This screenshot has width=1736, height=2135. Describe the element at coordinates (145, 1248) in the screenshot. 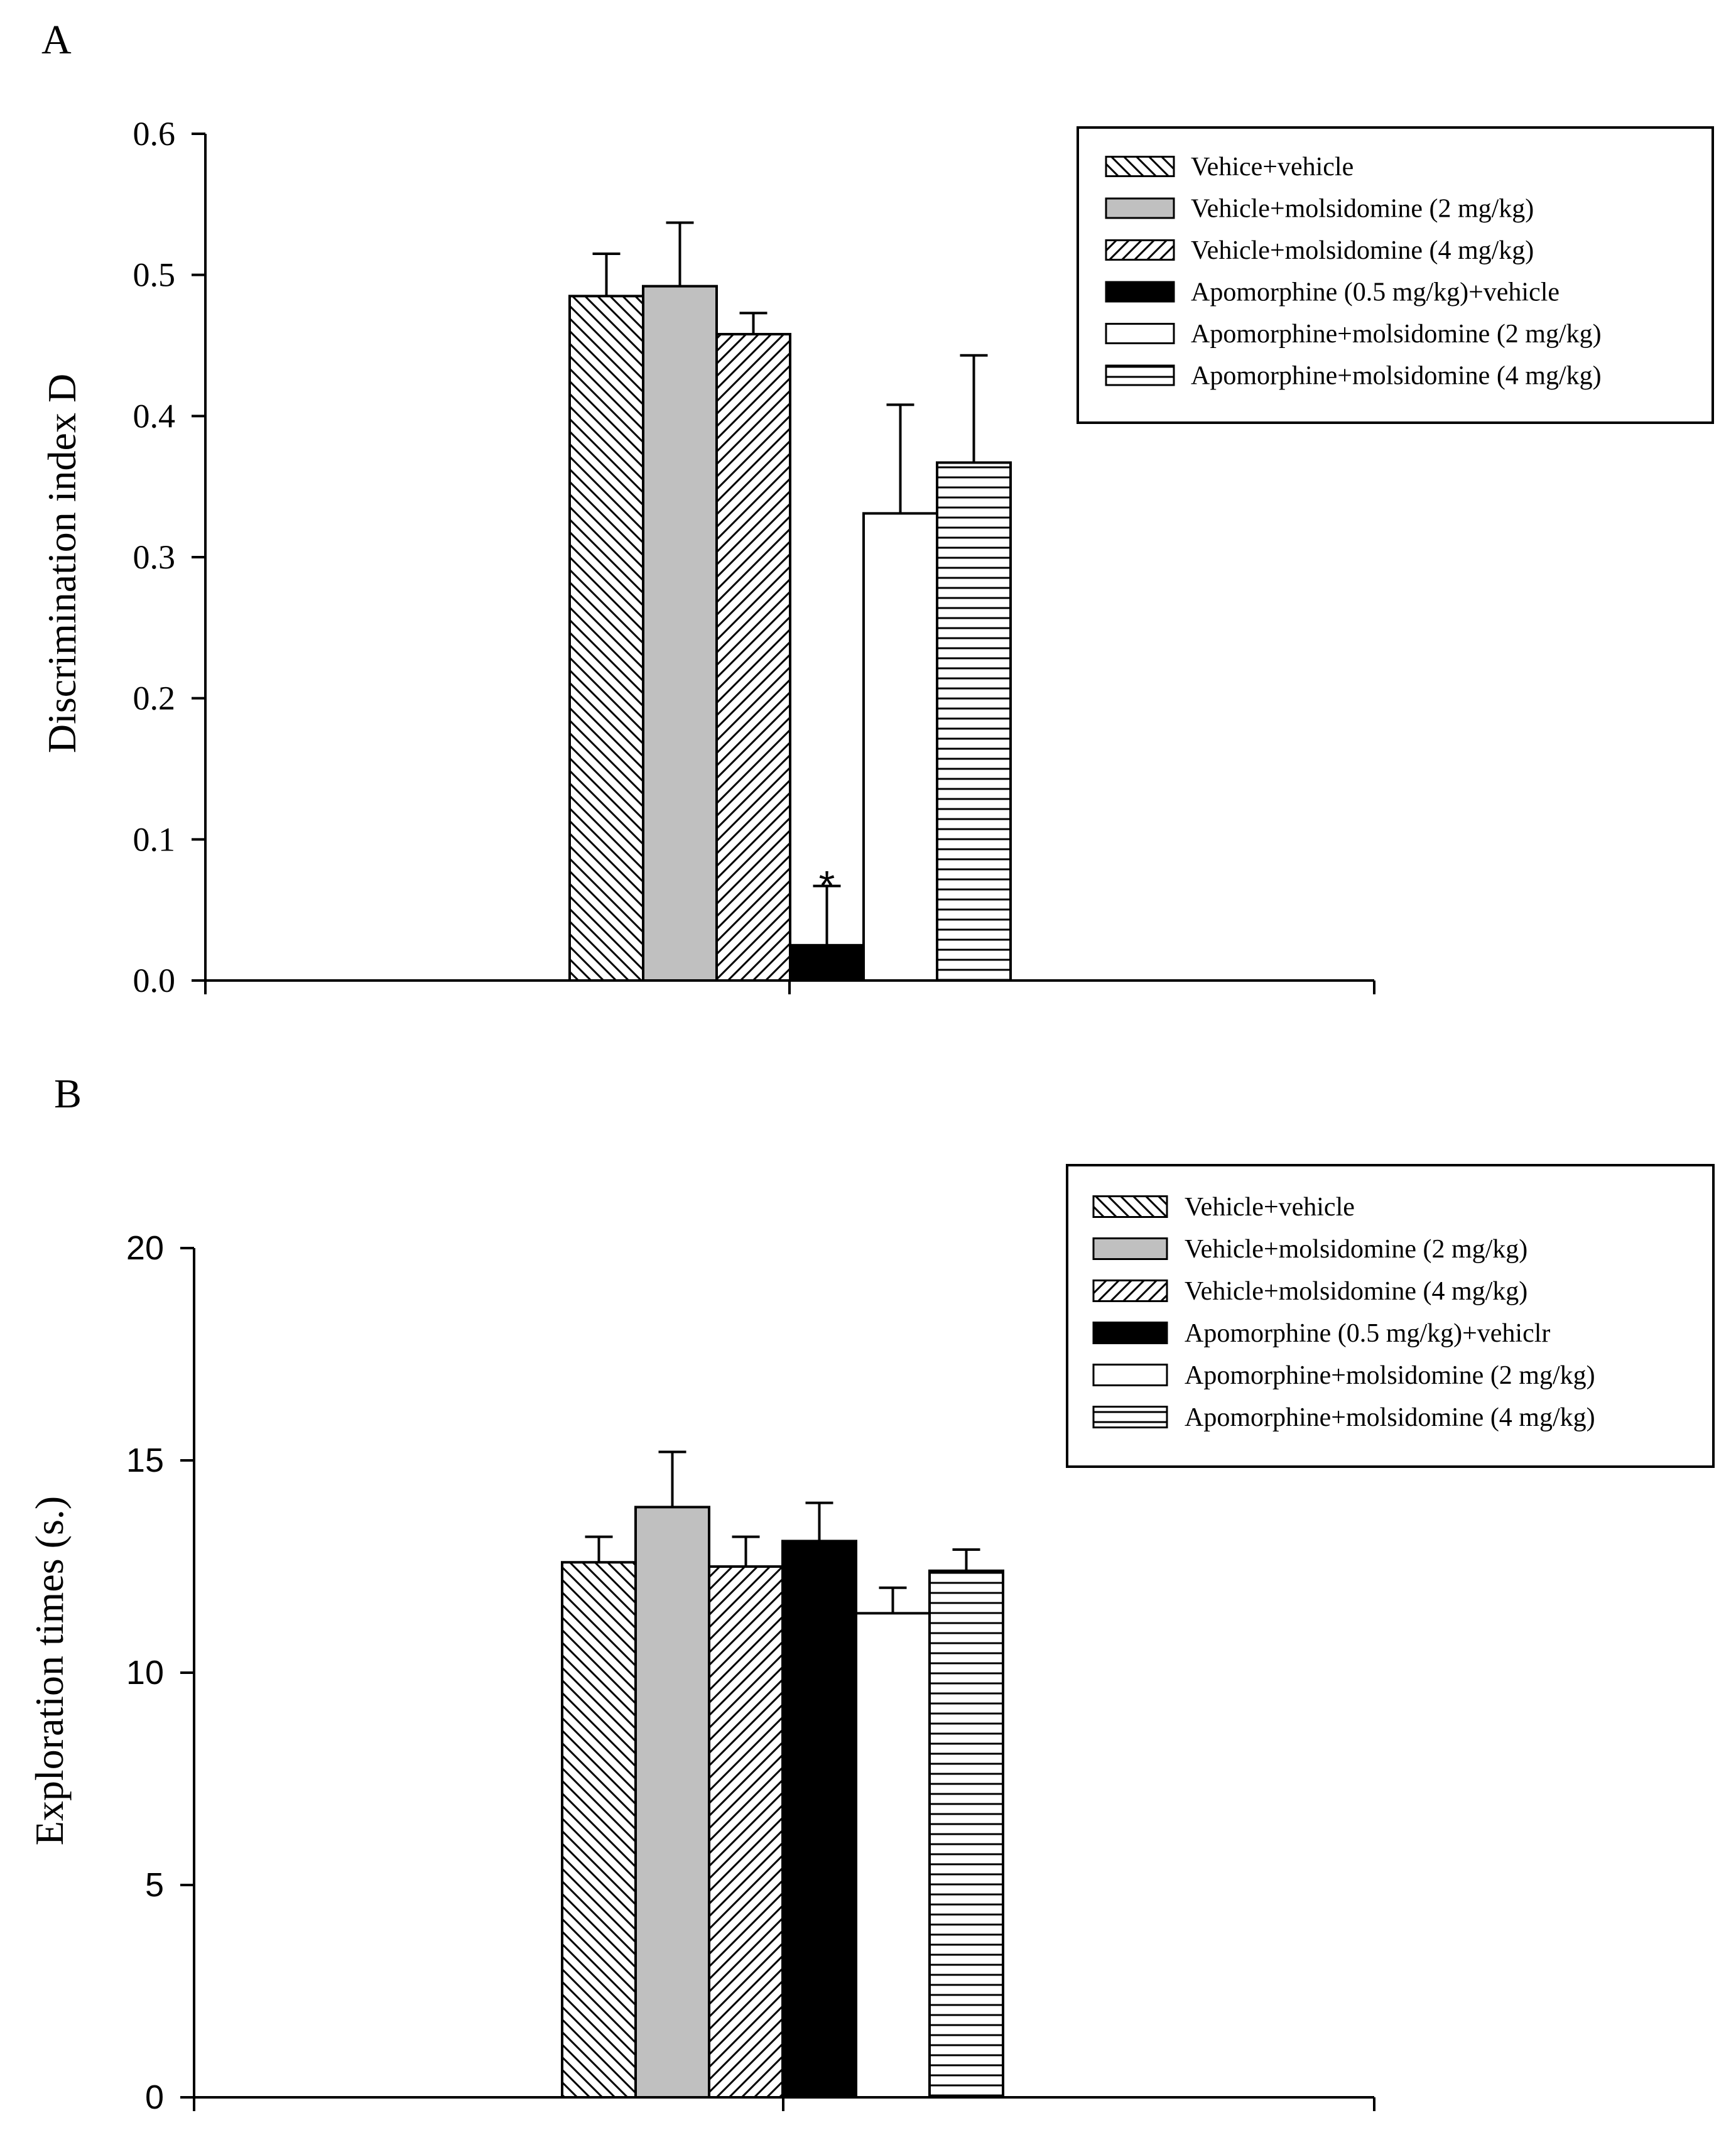

I see `y-tick-label: 20` at that location.